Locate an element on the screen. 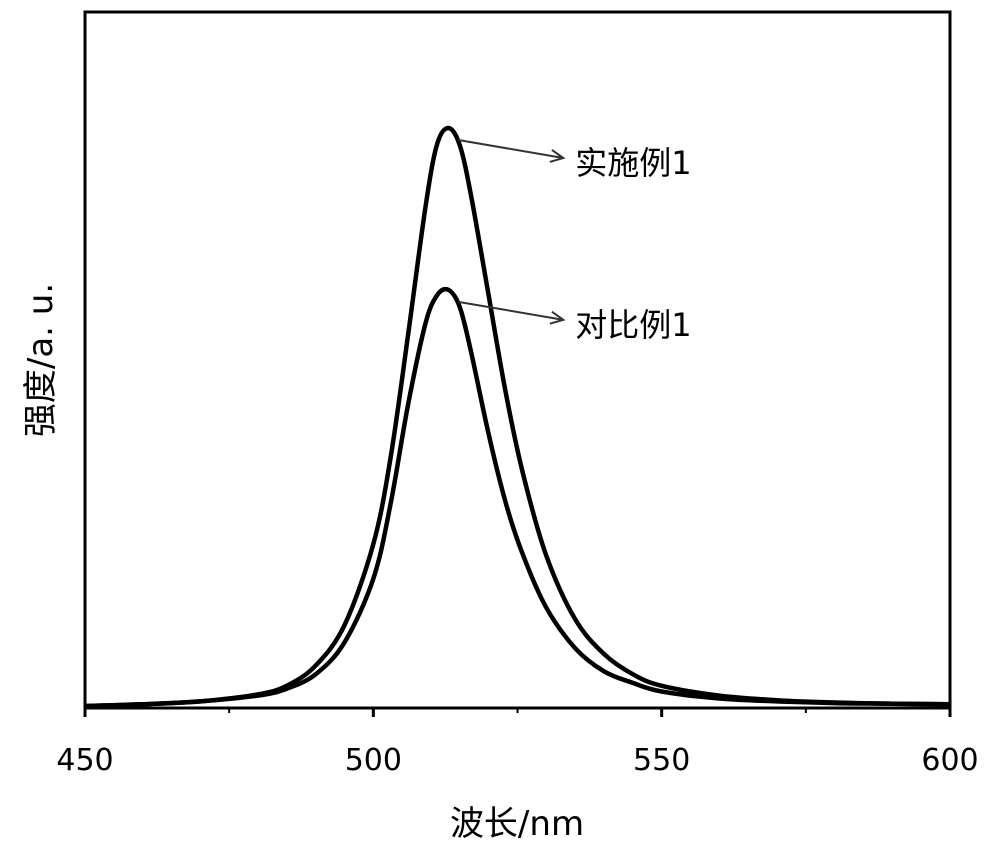 This screenshot has width=1000, height=846. x-tick-label: 450 is located at coordinates (84, 760).